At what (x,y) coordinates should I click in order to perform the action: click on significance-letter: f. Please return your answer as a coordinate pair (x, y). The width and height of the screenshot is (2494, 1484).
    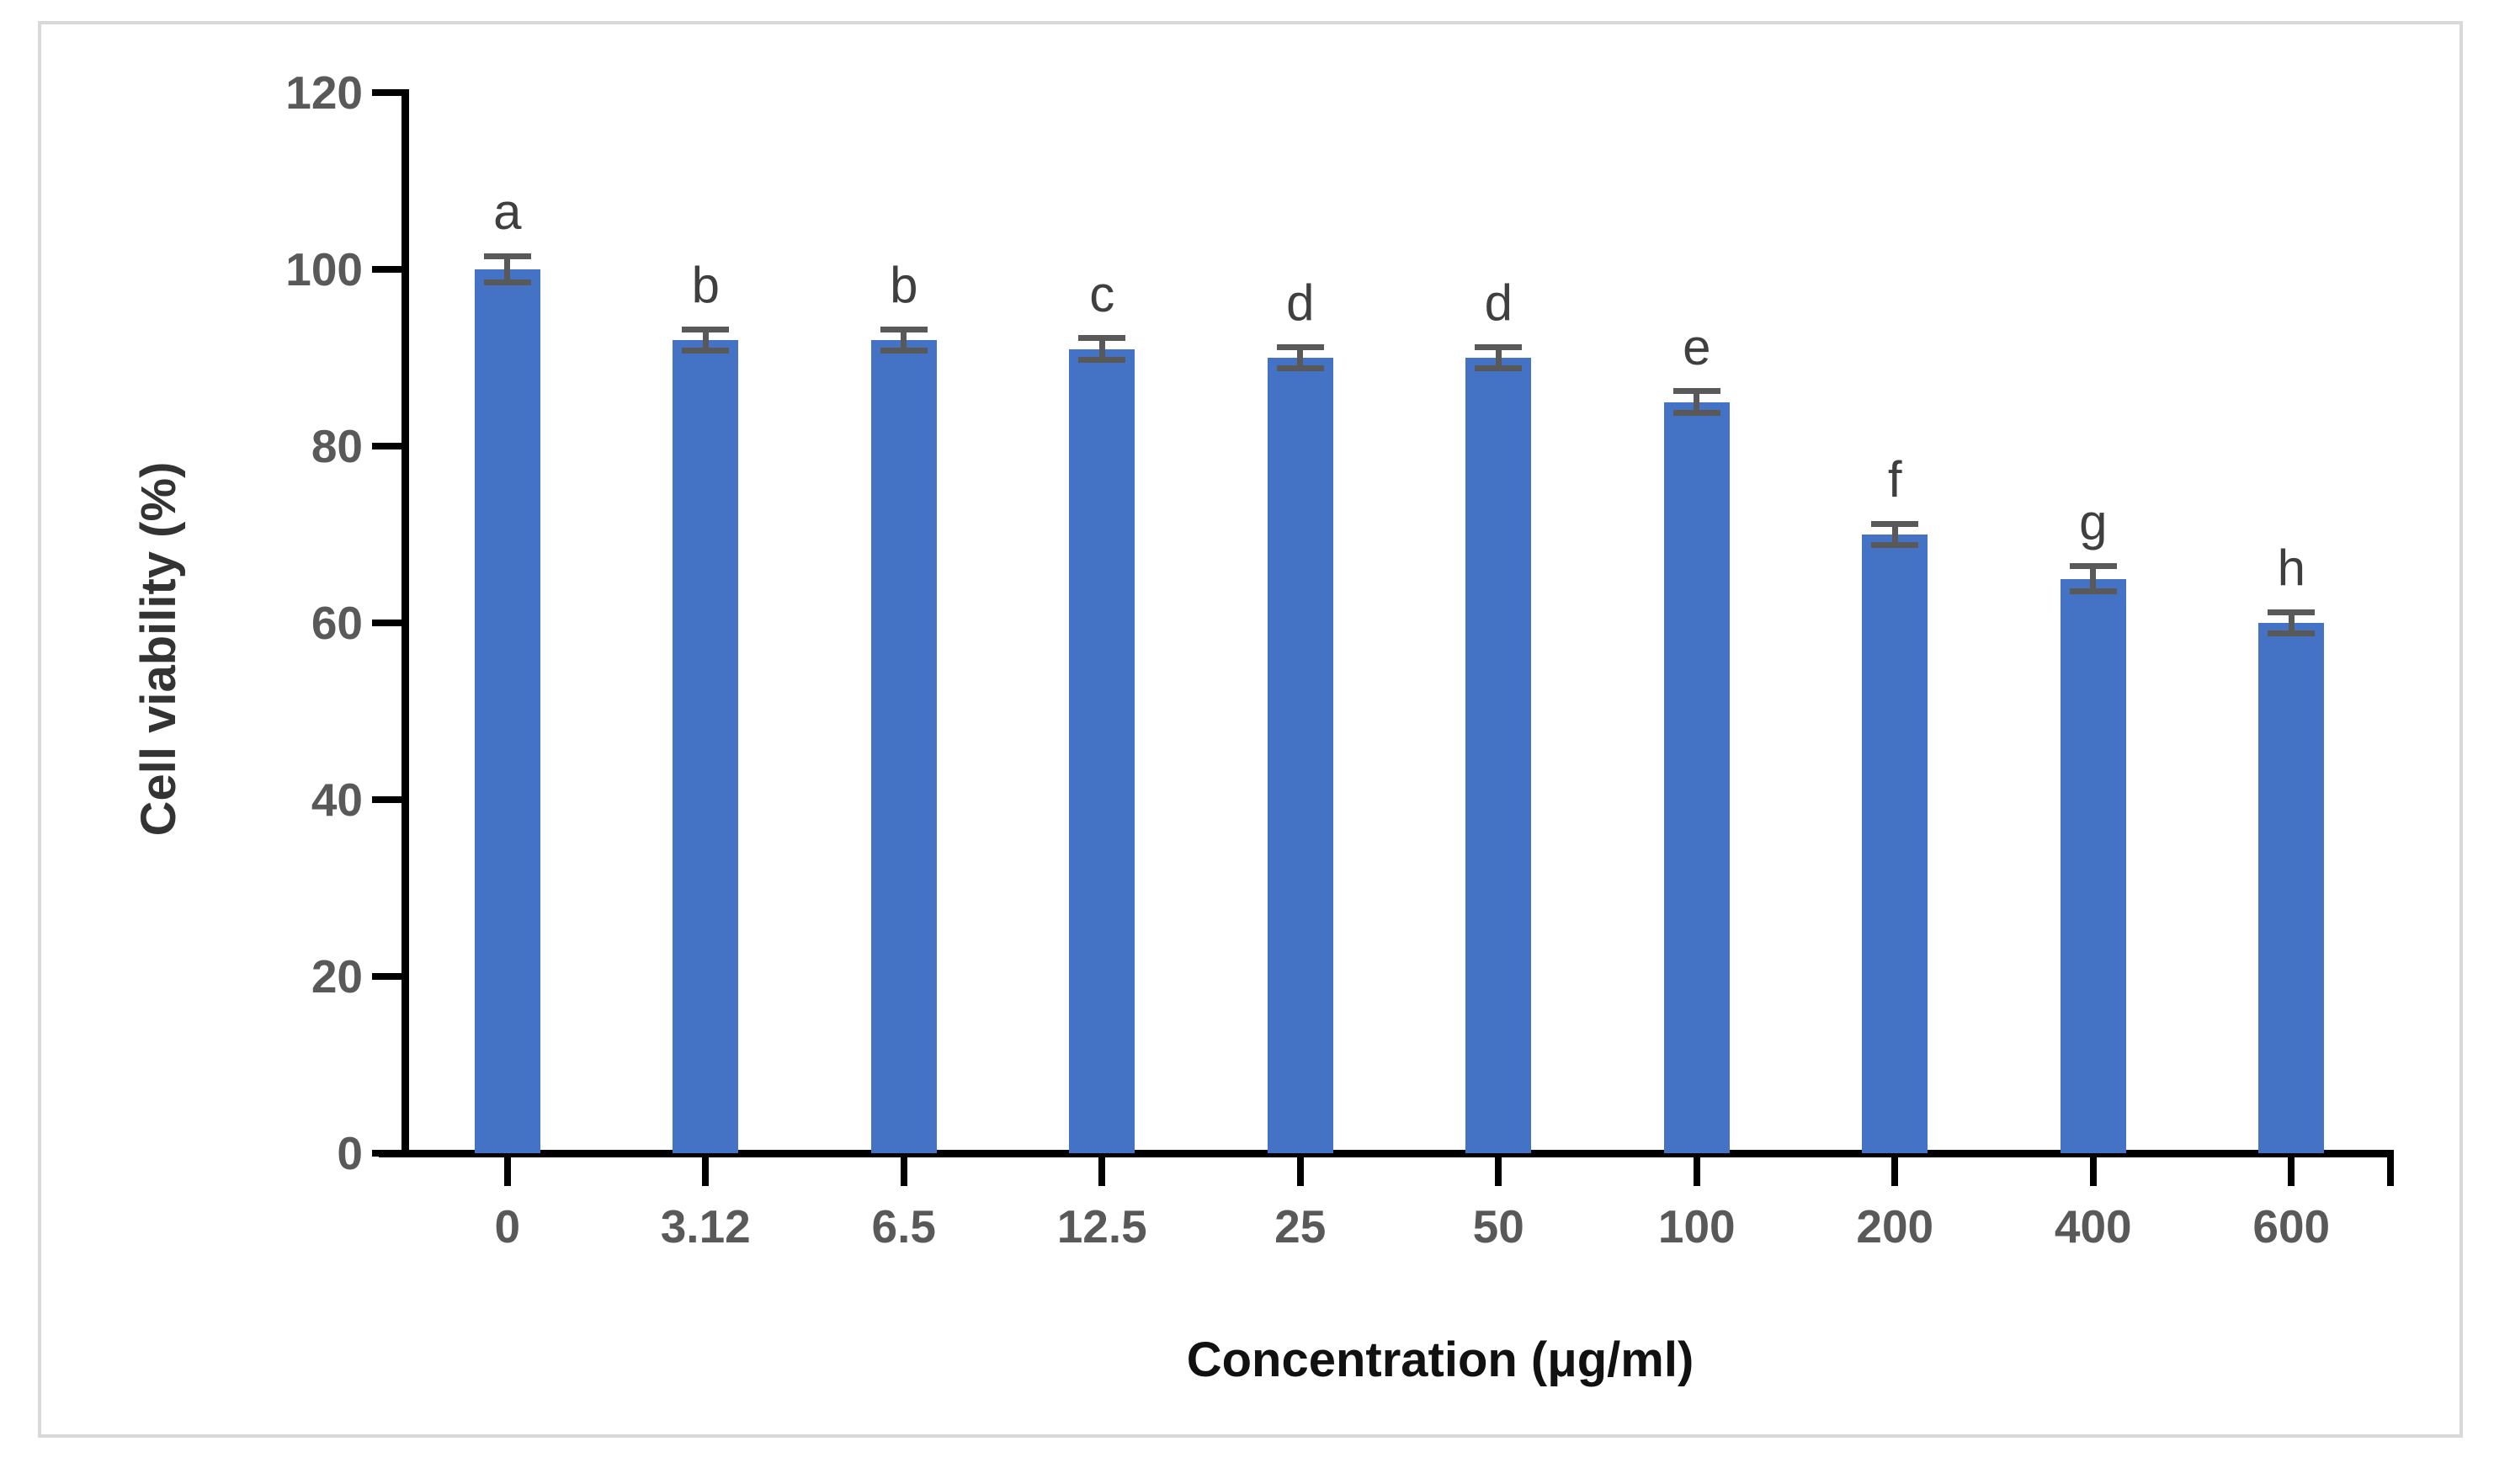
    Looking at the image, I should click on (1895, 479).